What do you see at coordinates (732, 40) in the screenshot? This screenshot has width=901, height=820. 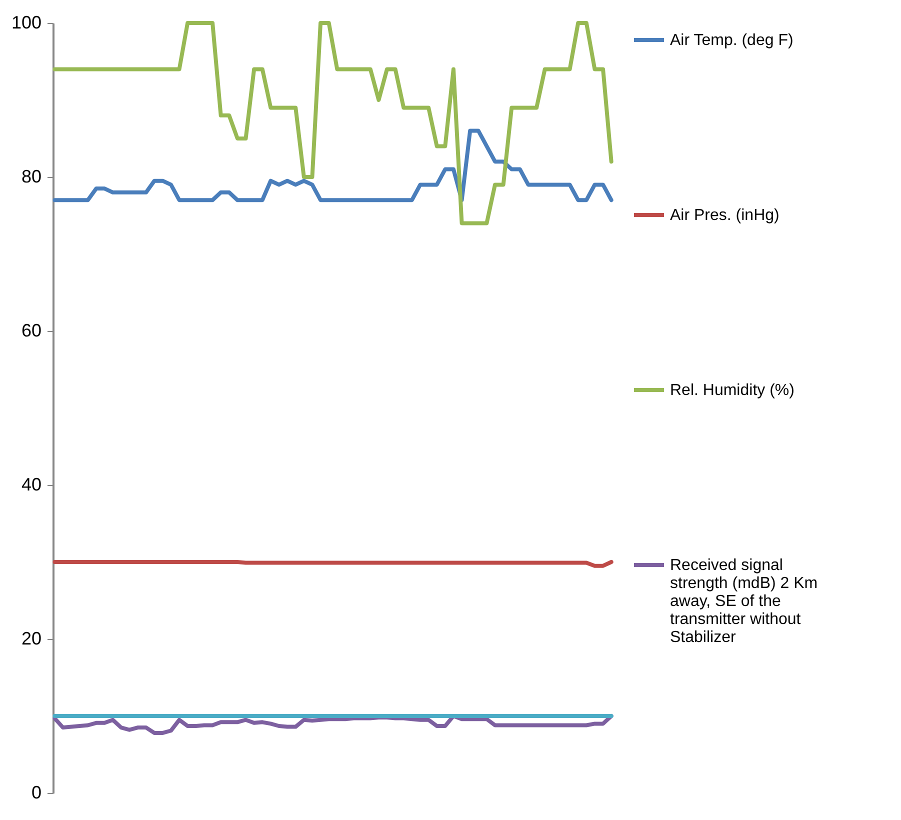 I see `legend-label: Air Temp. (deg F)` at bounding box center [732, 40].